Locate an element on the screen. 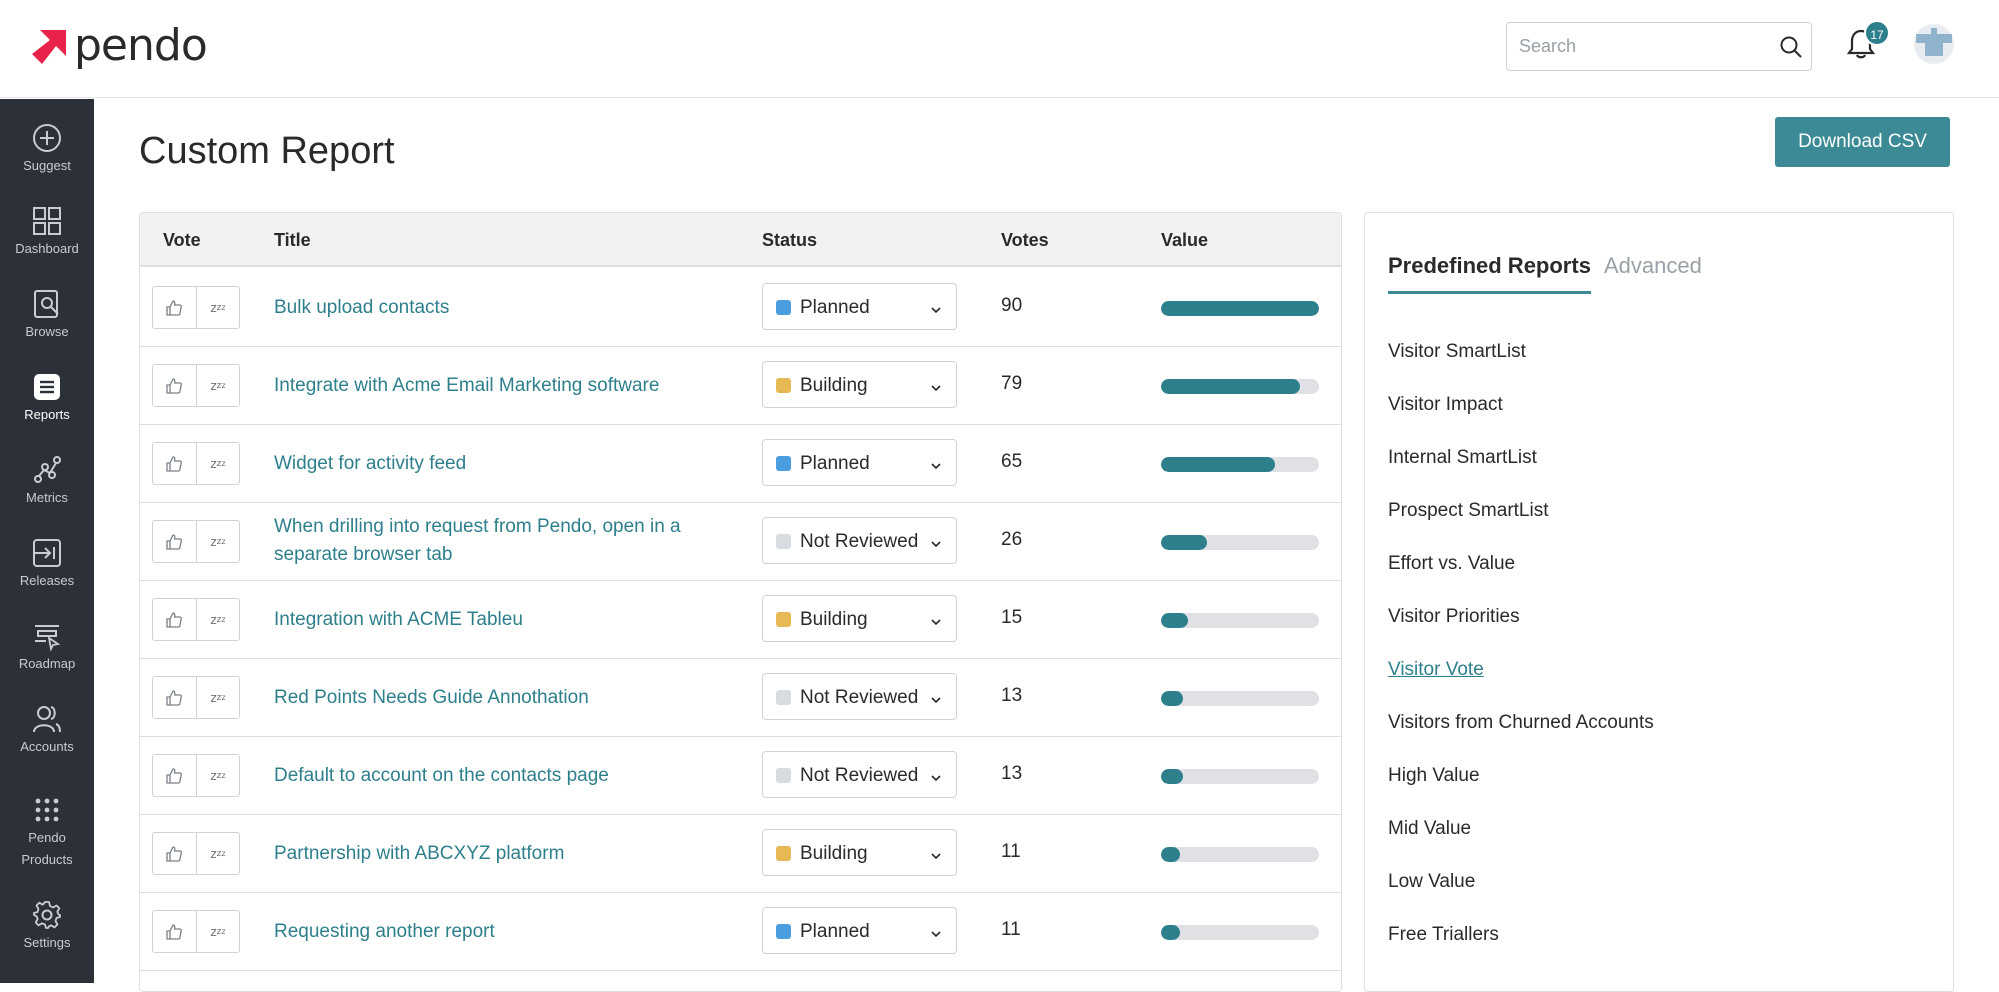  report-item: Visitor Impact is located at coordinates (1445, 404).